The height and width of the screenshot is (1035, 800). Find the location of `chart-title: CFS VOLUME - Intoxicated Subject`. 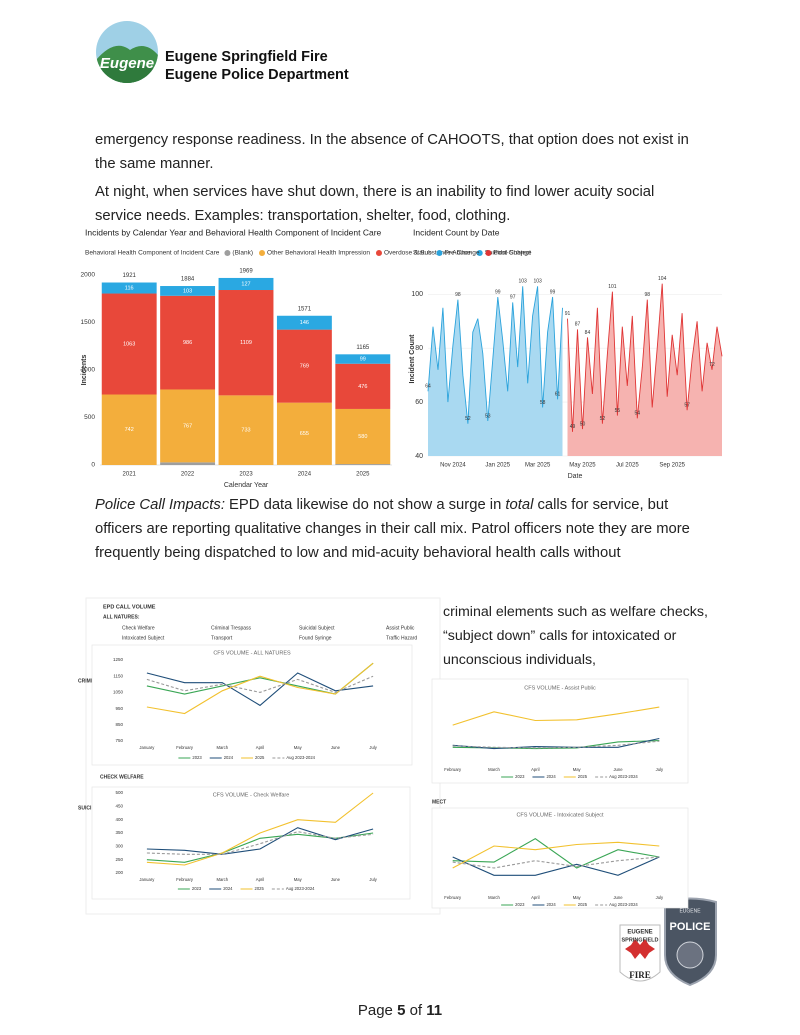

chart-title: CFS VOLUME - Intoxicated Subject is located at coordinates (560, 815).